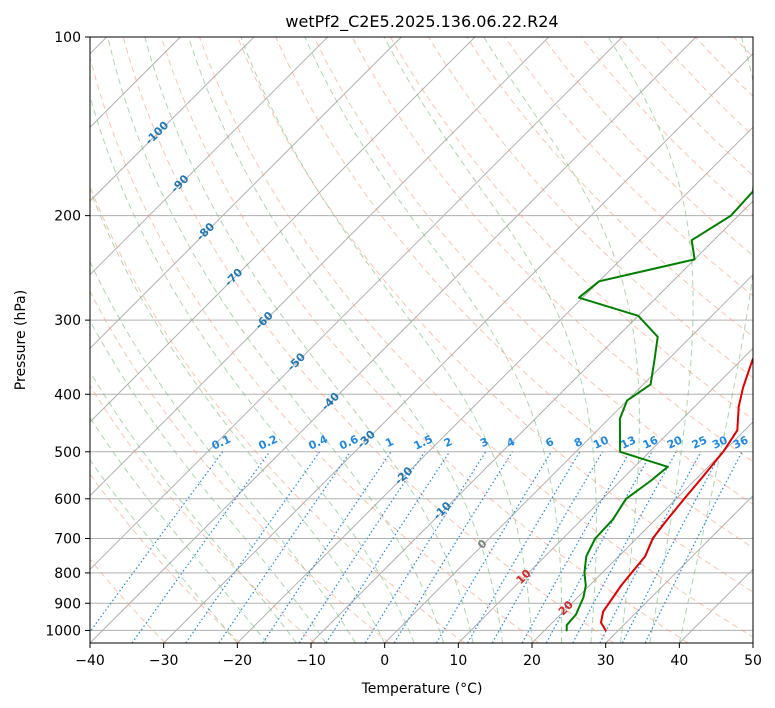 This screenshot has width=775, height=708. I want to click on isotherm-label: -50, so click(296, 361).